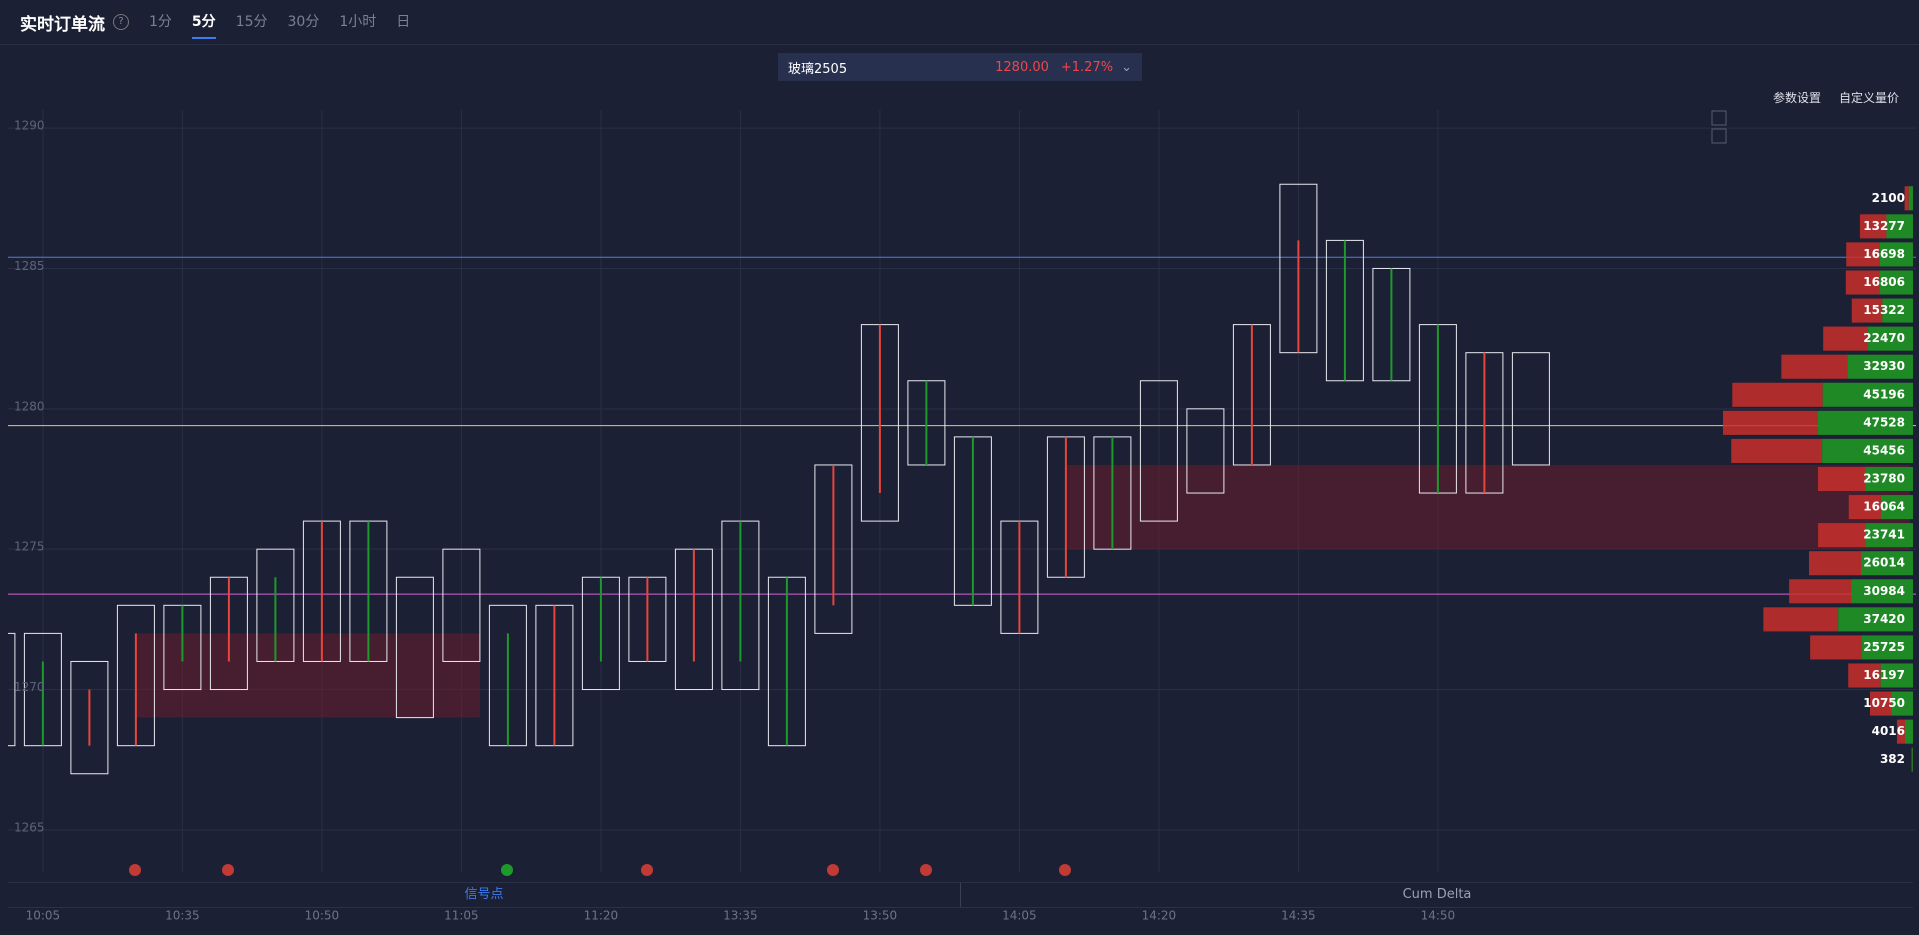 The width and height of the screenshot is (1919, 935). I want to click on y-tick-label: 1290, so click(29, 126).